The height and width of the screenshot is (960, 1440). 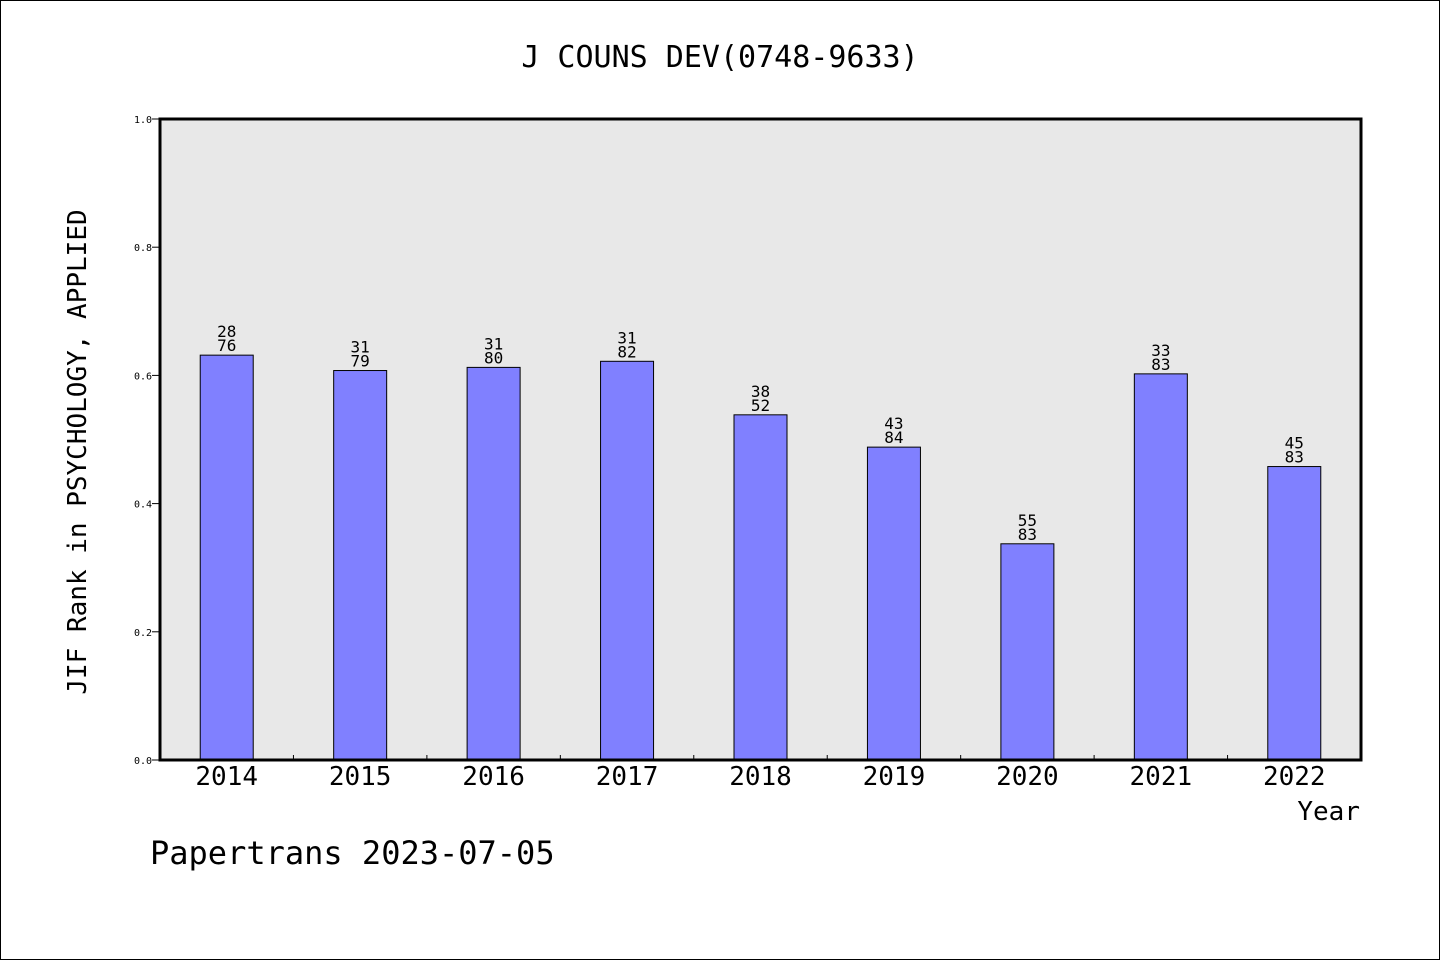 What do you see at coordinates (1160, 350) in the screenshot?
I see `bar-label-top-2021: 33` at bounding box center [1160, 350].